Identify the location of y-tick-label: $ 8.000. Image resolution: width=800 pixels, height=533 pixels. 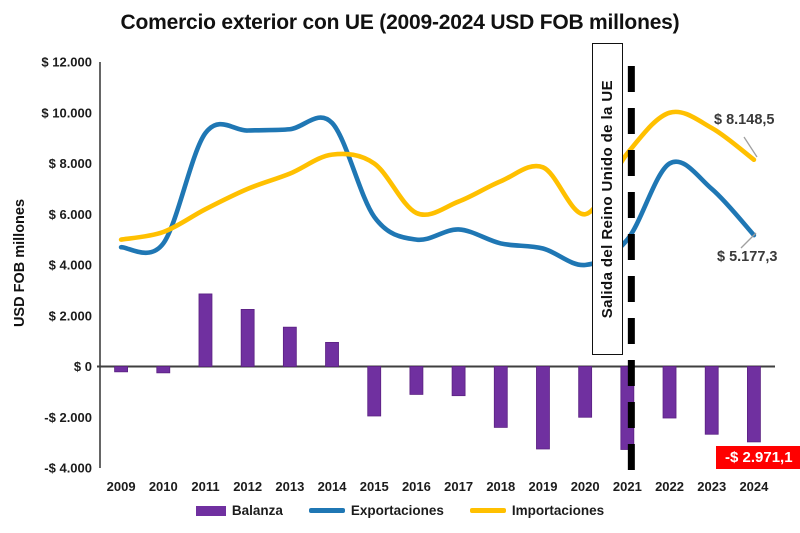
(70, 163).